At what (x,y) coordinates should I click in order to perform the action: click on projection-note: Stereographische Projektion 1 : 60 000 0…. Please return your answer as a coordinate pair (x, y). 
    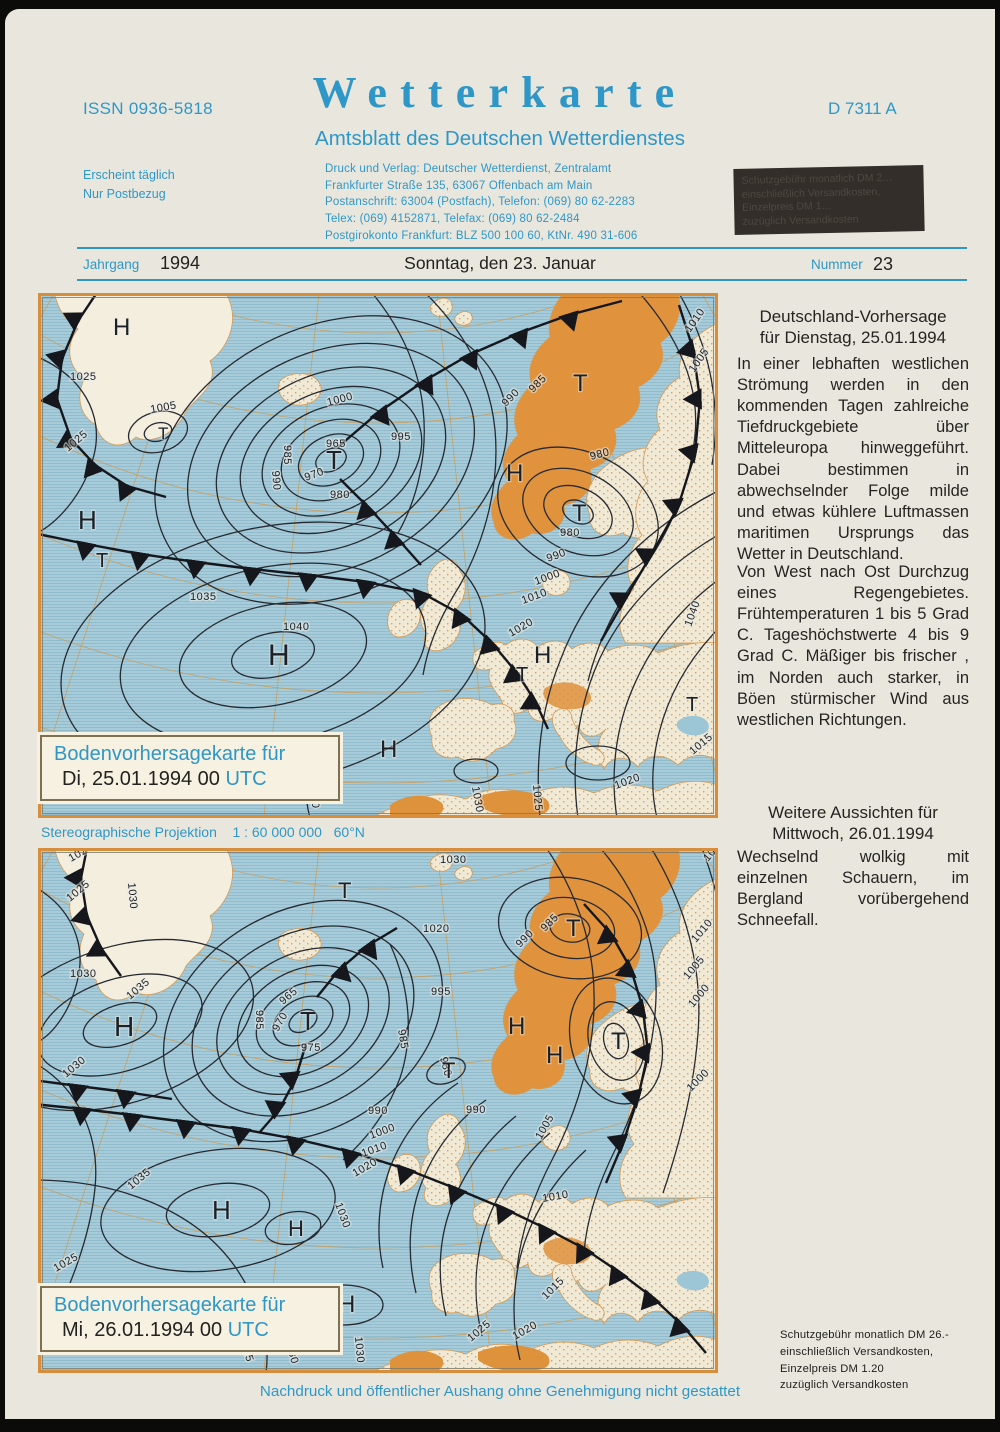
    Looking at the image, I should click on (203, 832).